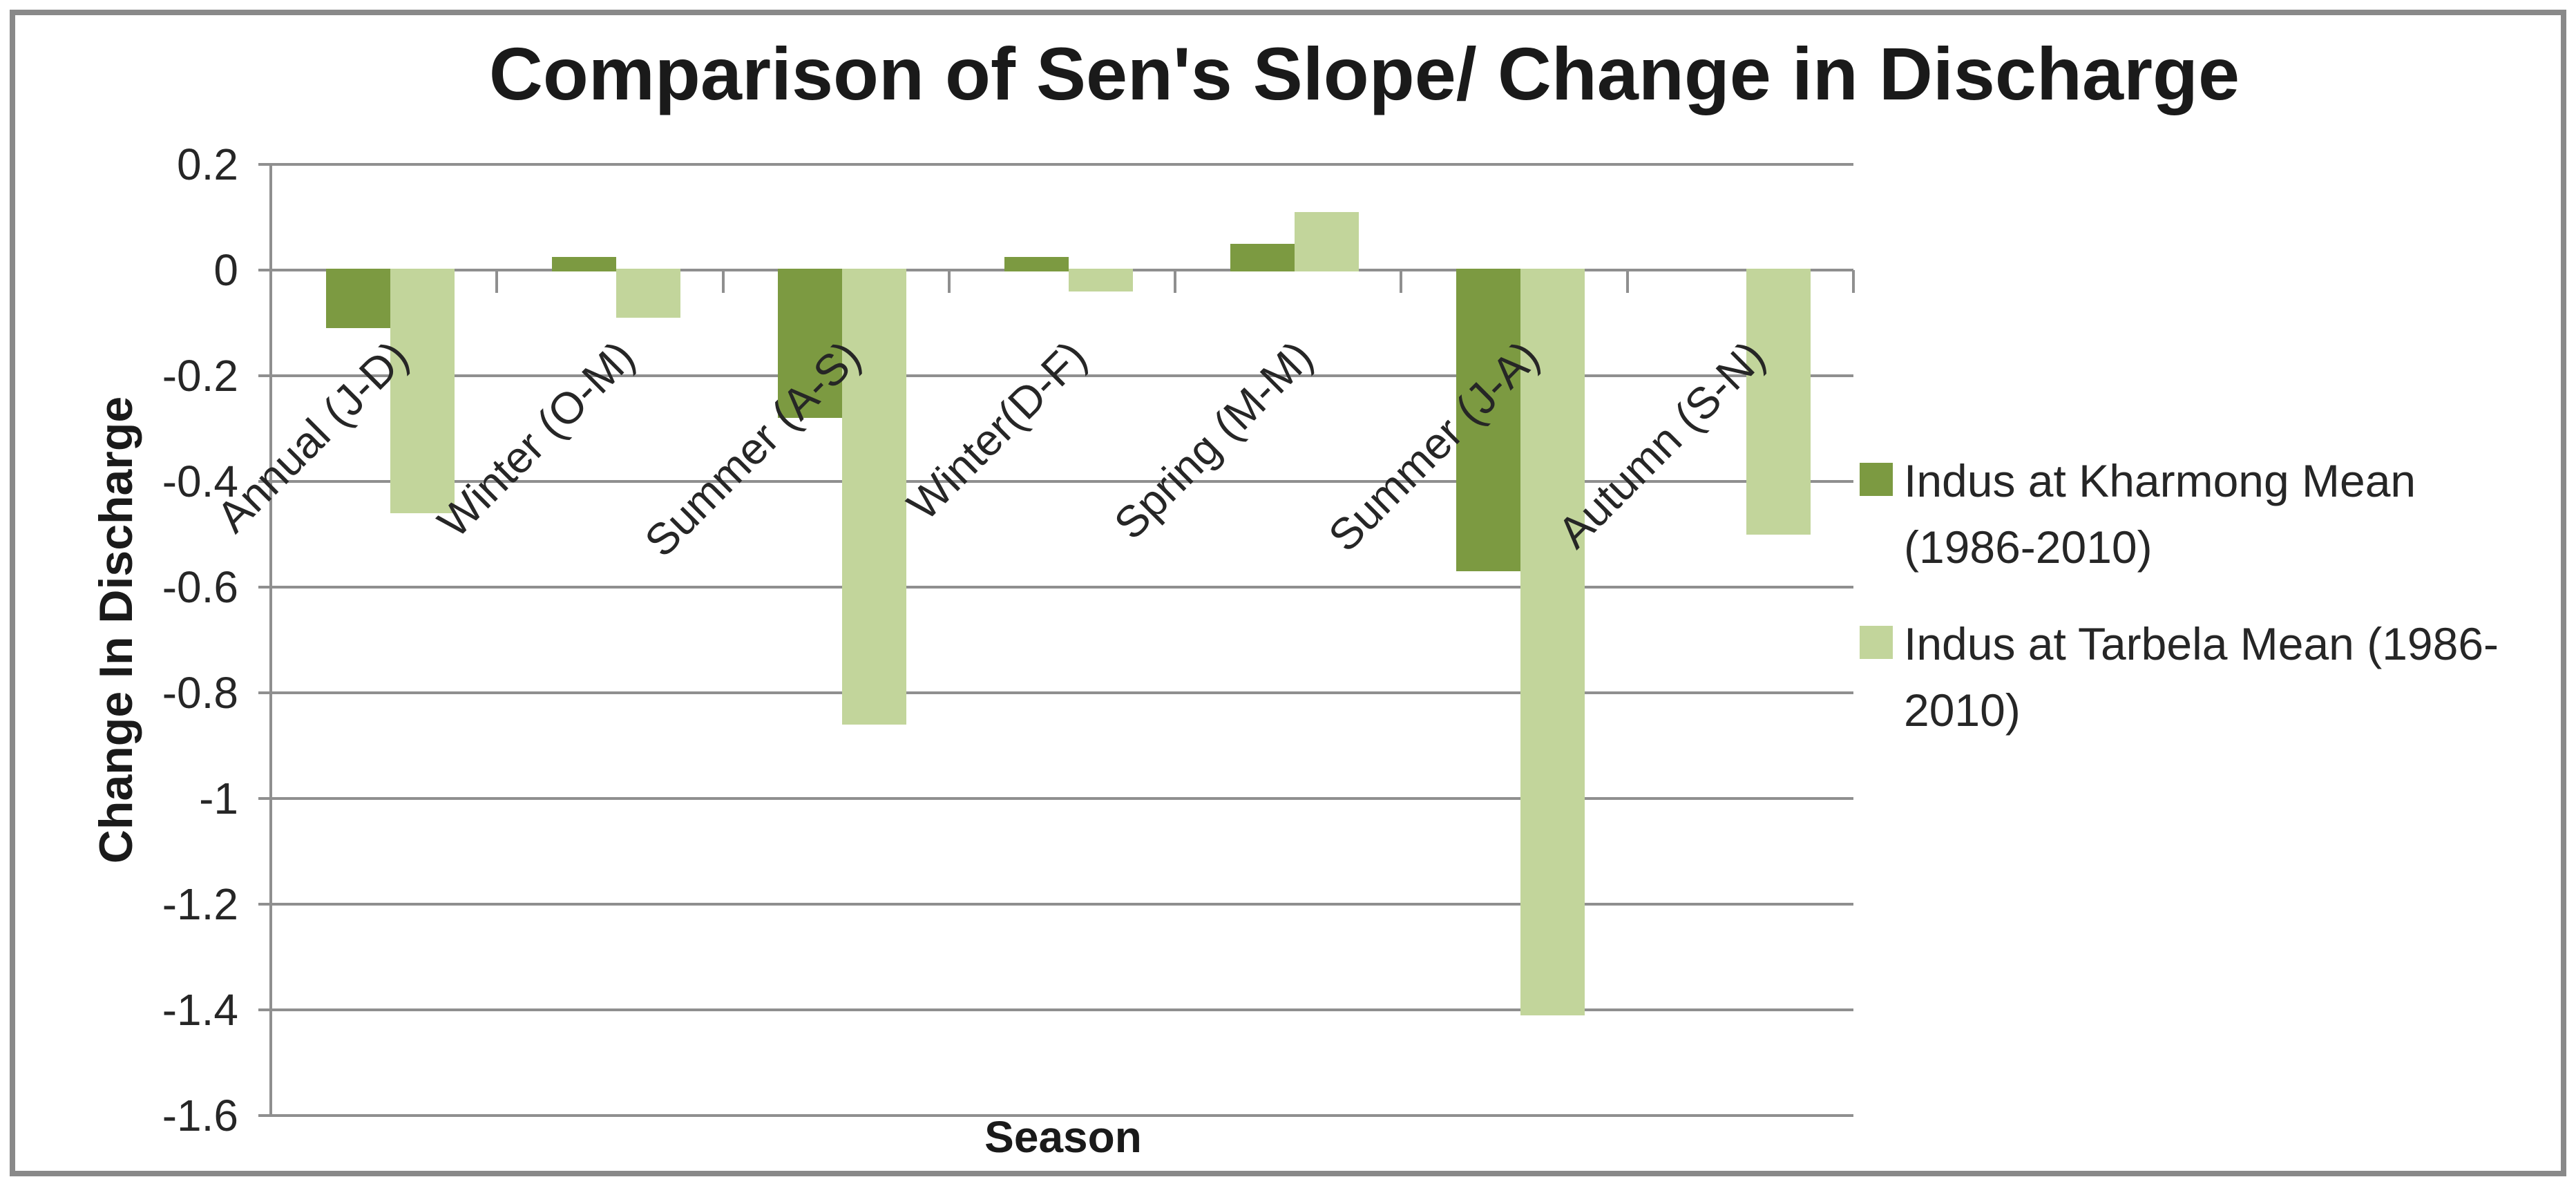 This screenshot has height=1186, width=2576. I want to click on x-axis-title: Season, so click(1063, 1137).